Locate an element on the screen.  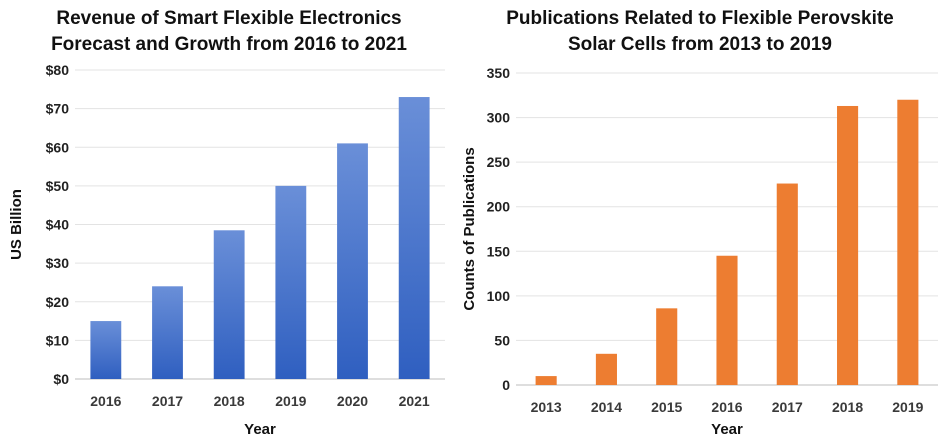
bar-2014 is located at coordinates (606, 369).